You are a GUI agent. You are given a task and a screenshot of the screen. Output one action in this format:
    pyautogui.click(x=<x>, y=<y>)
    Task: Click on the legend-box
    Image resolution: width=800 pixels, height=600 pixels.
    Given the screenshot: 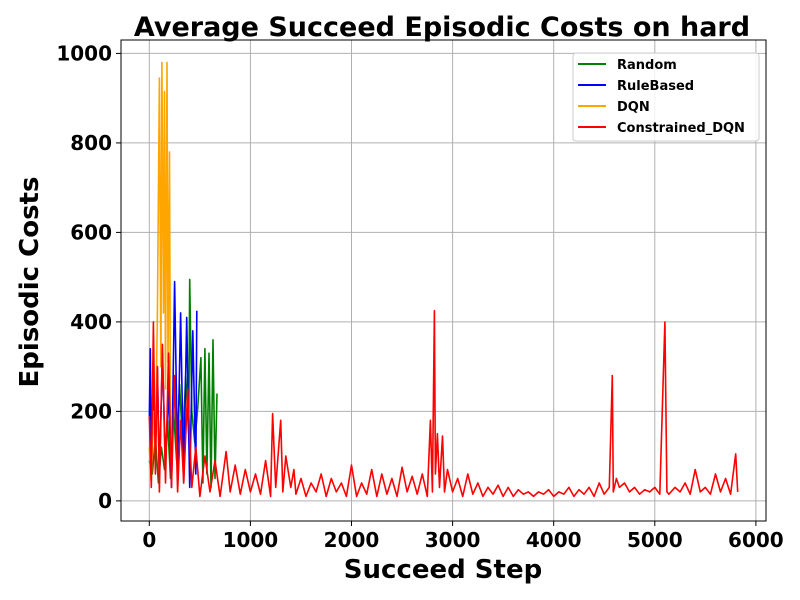 What is the action you would take?
    pyautogui.click(x=666, y=97)
    